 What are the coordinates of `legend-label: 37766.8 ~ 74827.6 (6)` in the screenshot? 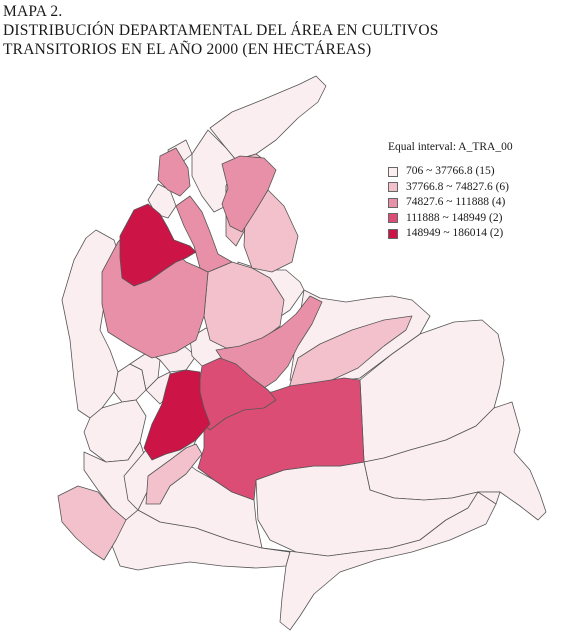 It's located at (458, 186).